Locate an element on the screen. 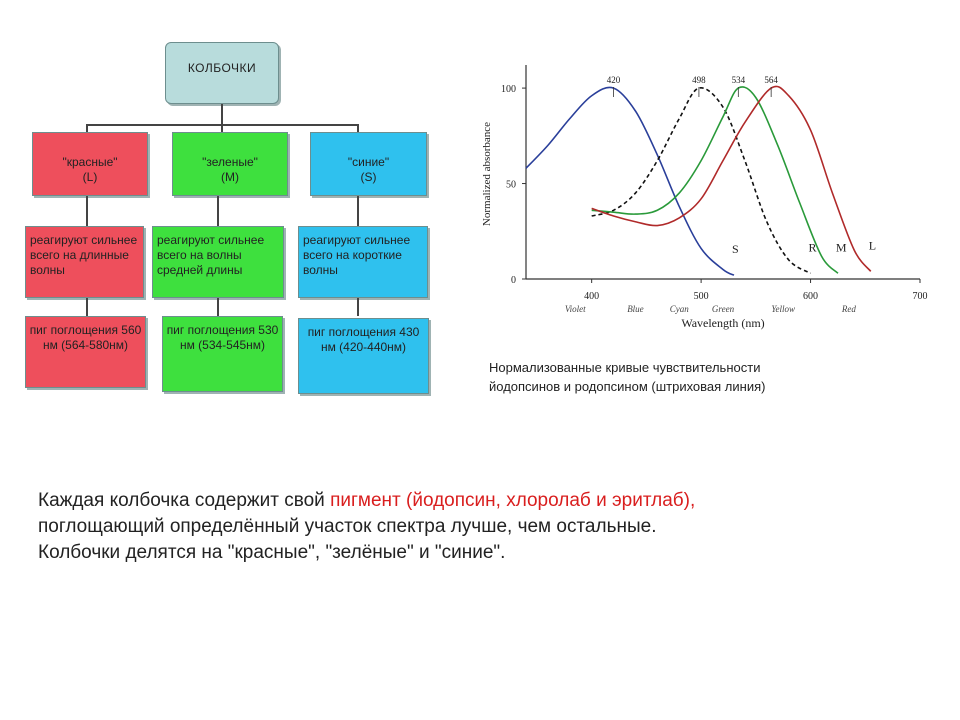 The image size is (960, 720). pigment-red: пиг поглощения 560 нм (564-580нм) is located at coordinates (85, 352).